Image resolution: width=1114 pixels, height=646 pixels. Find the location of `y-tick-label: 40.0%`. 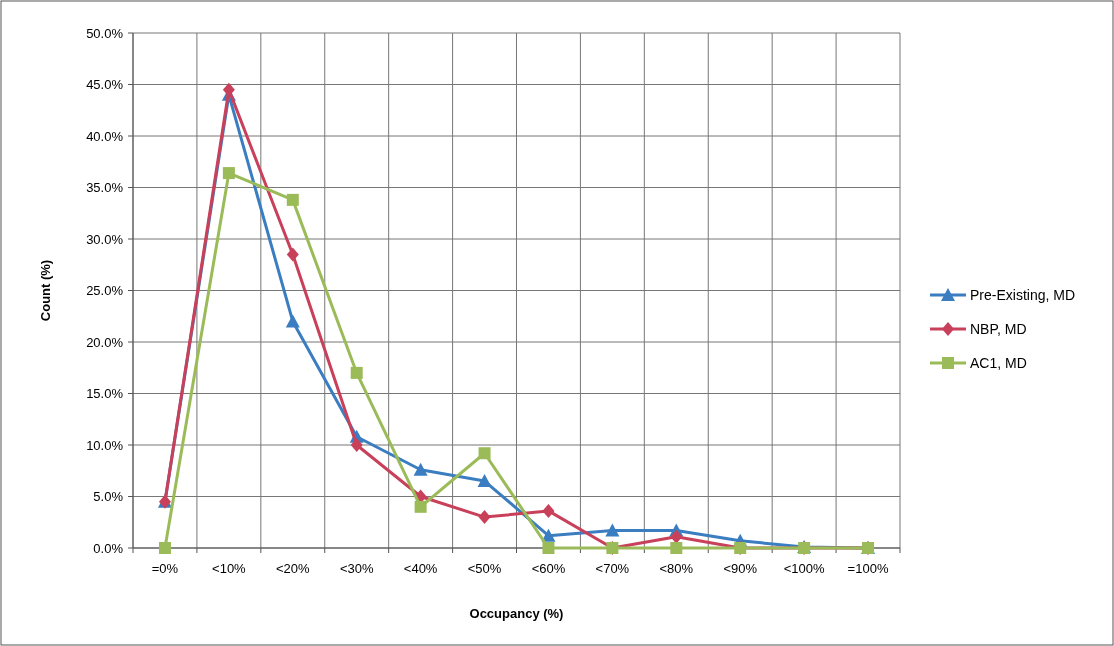

y-tick-label: 40.0% is located at coordinates (105, 136).